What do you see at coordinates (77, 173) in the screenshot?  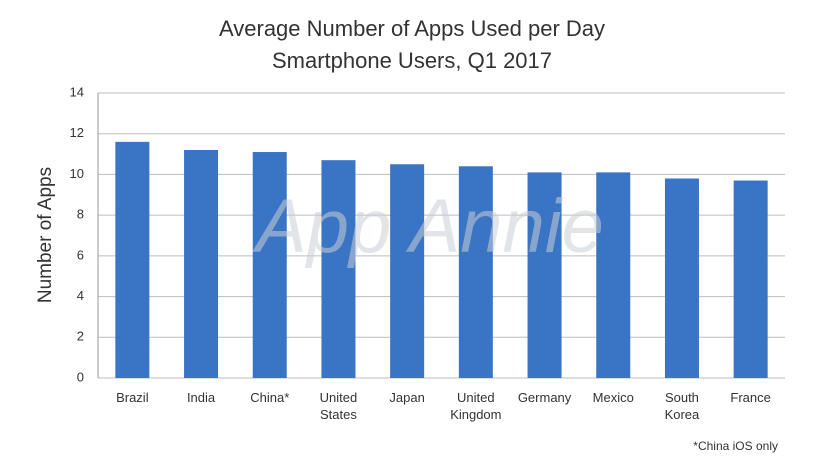 I see `y-tick-label: 10` at bounding box center [77, 173].